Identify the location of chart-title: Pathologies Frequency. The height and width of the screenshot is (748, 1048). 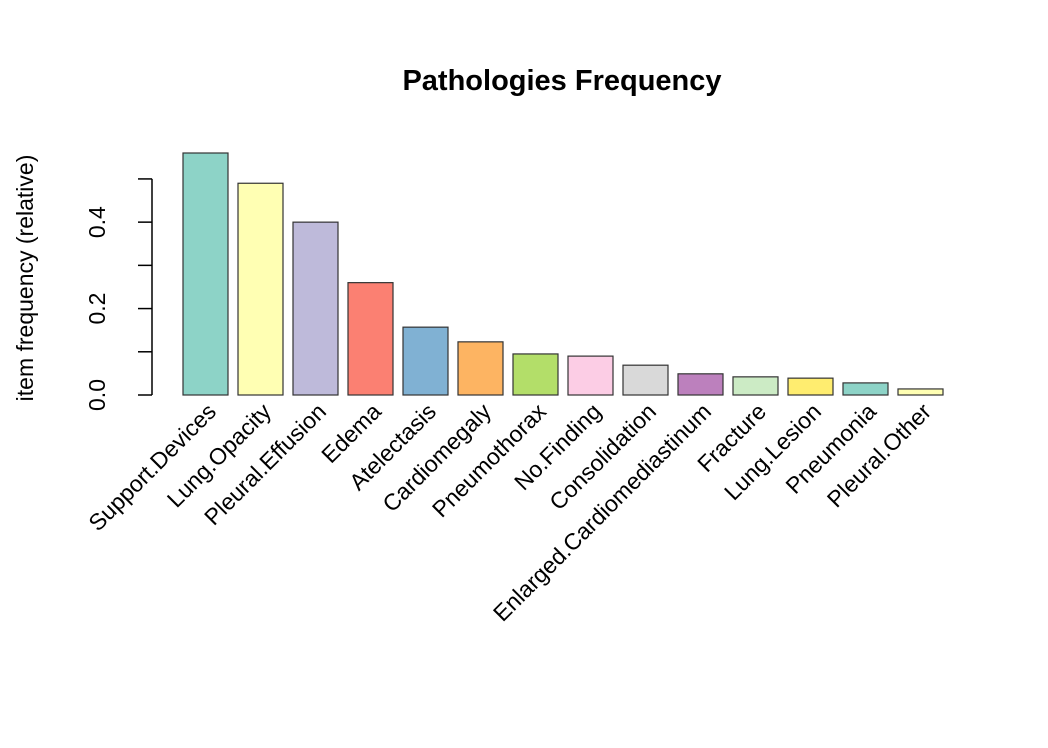
(561, 81).